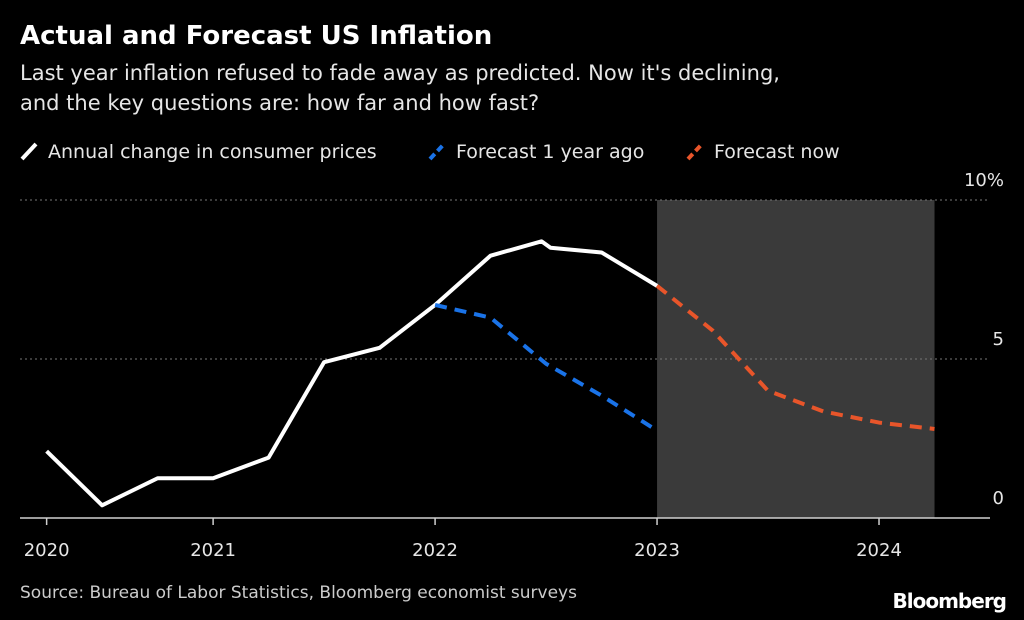  What do you see at coordinates (984, 180) in the screenshot?
I see `y-tick-label: 10%` at bounding box center [984, 180].